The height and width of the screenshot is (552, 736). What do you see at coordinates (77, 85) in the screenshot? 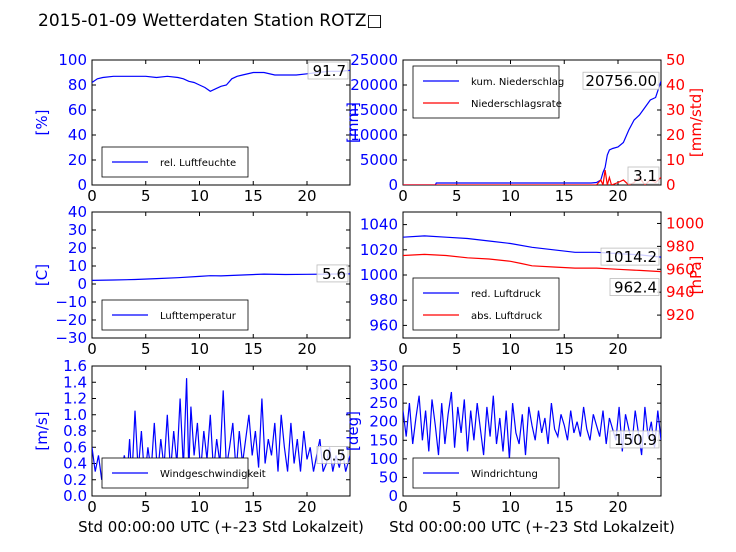
I see `y-tick-label: 80` at bounding box center [77, 85].